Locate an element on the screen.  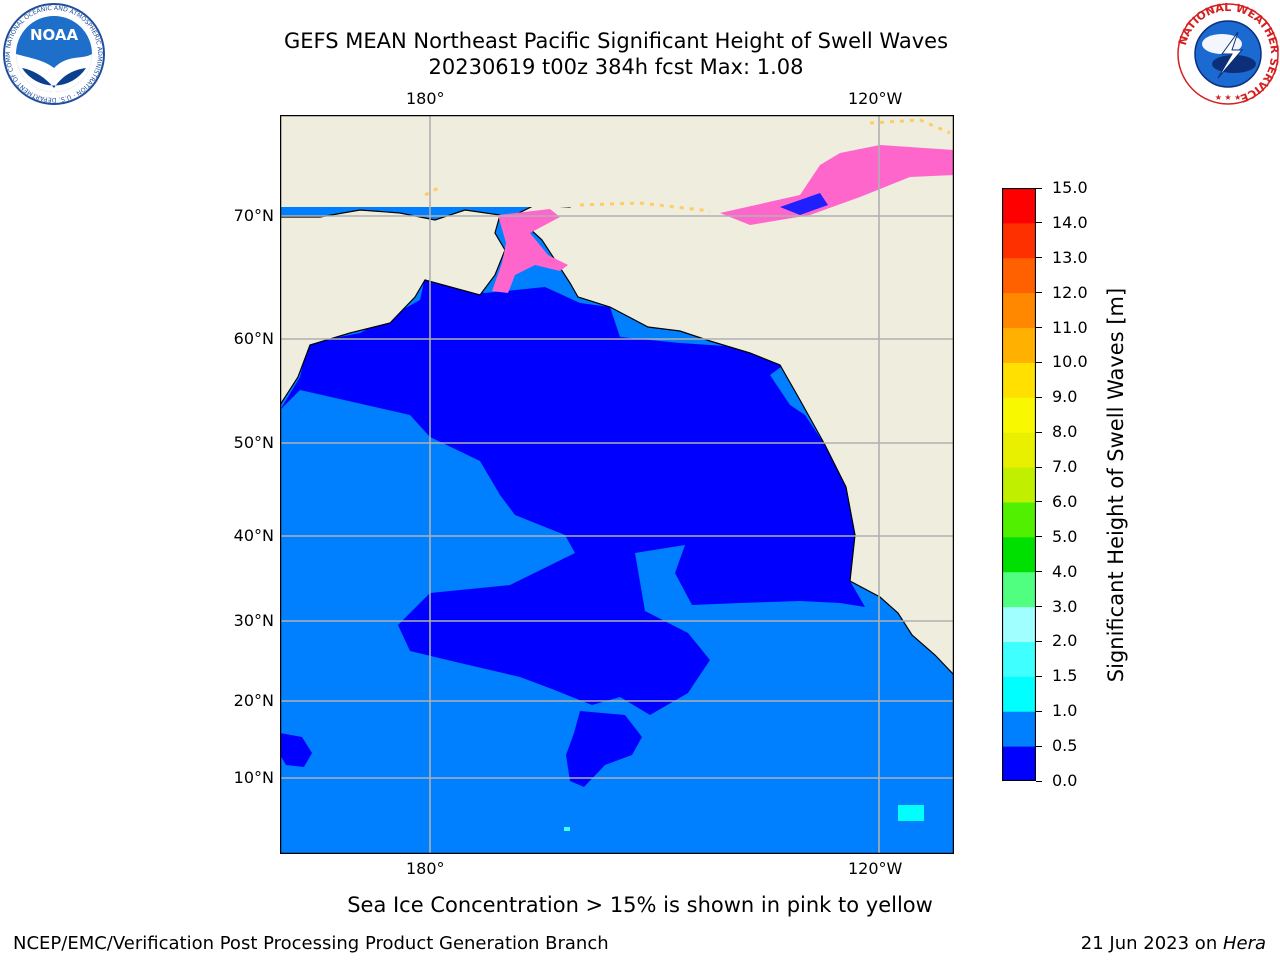
lowlat-low-swell is located at coordinates (296, 750).